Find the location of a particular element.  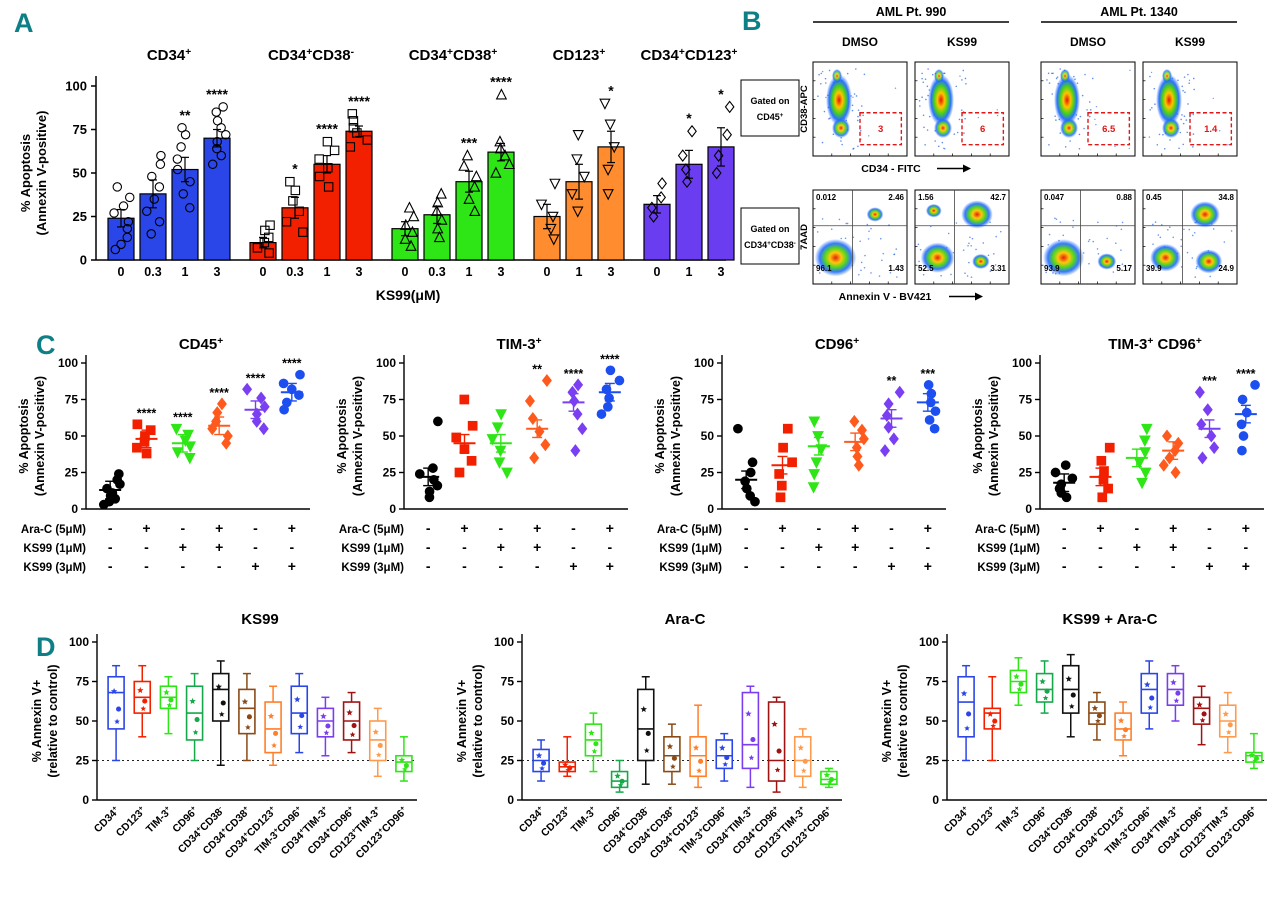

svg-text: 6 is located at coordinates (982, 129).